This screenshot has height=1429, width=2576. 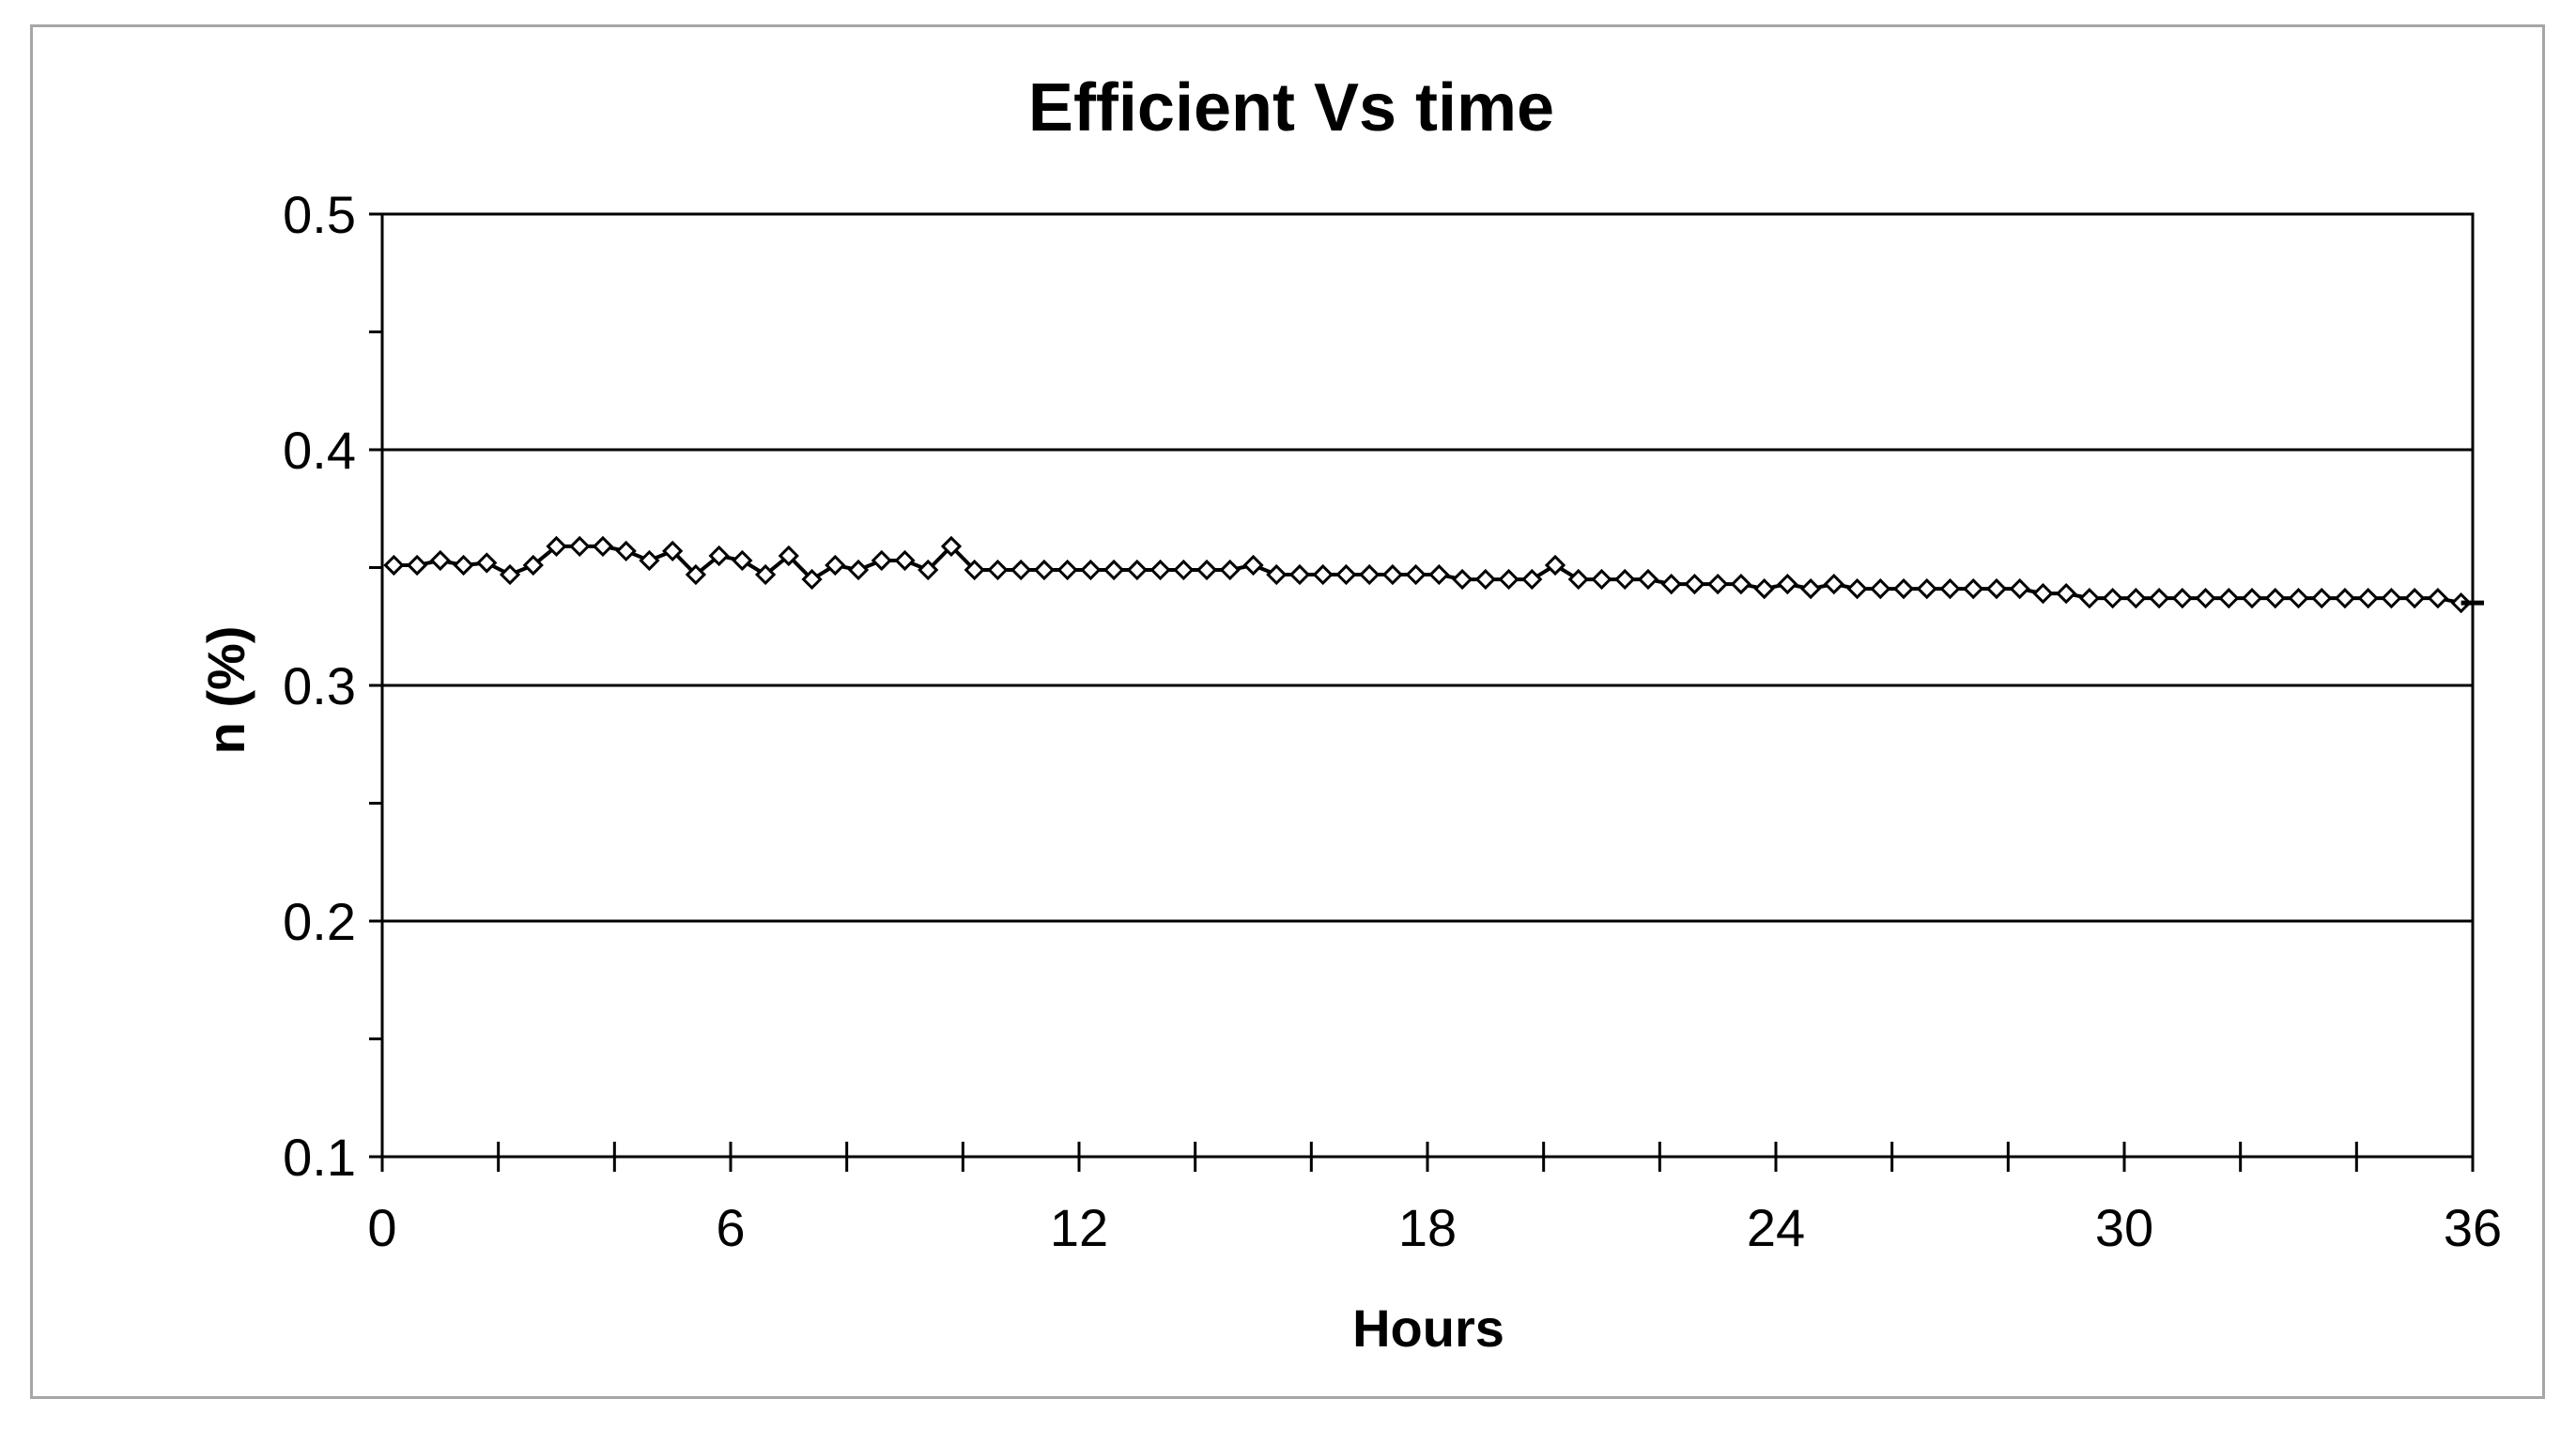 I want to click on data-series, so click(x=1433, y=574).